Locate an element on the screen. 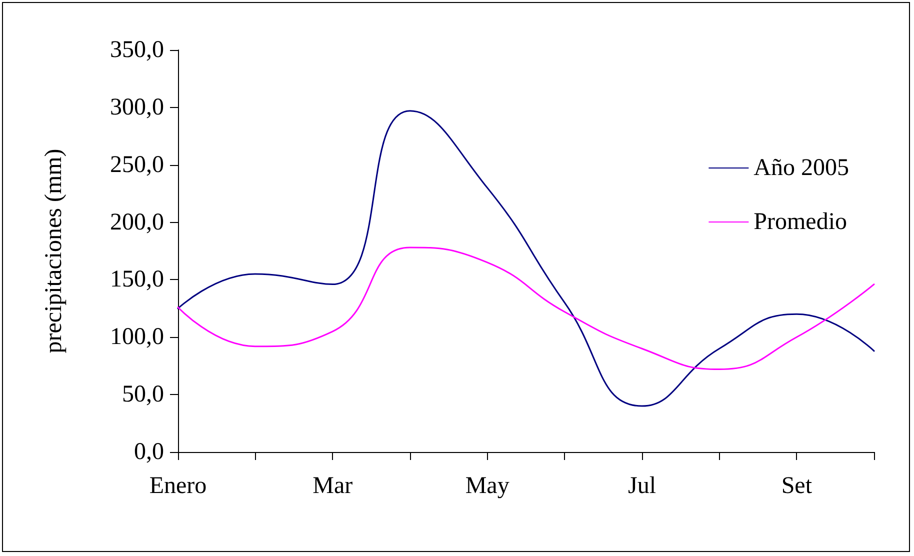  x-tick-label: May is located at coordinates (487, 486).